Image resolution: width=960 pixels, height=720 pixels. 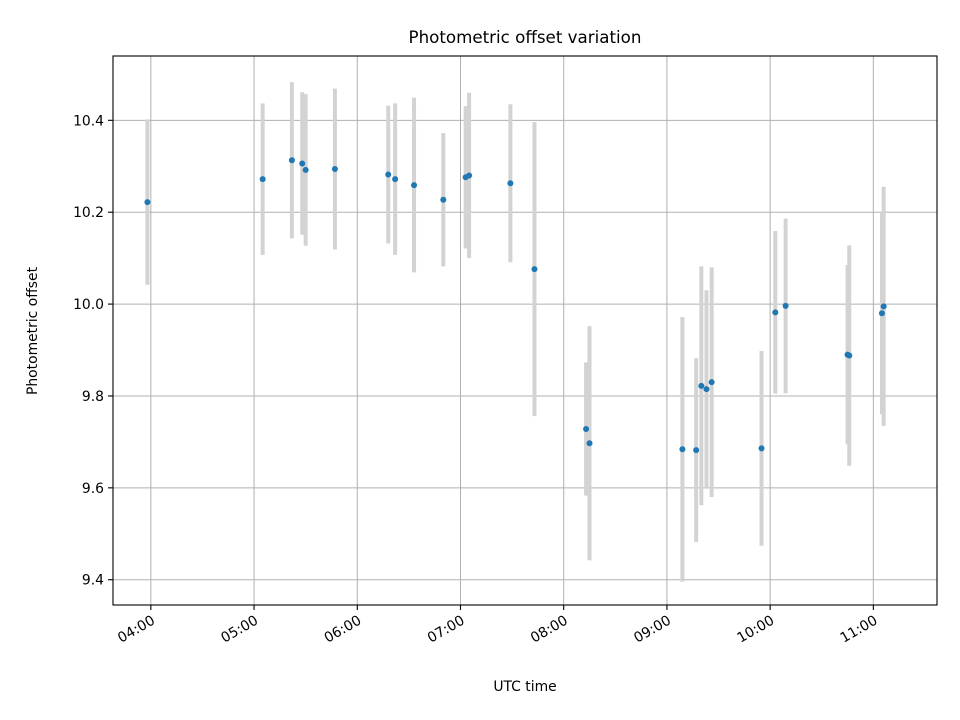 What do you see at coordinates (93, 581) in the screenshot?
I see `y-tick-label: 9.4` at bounding box center [93, 581].